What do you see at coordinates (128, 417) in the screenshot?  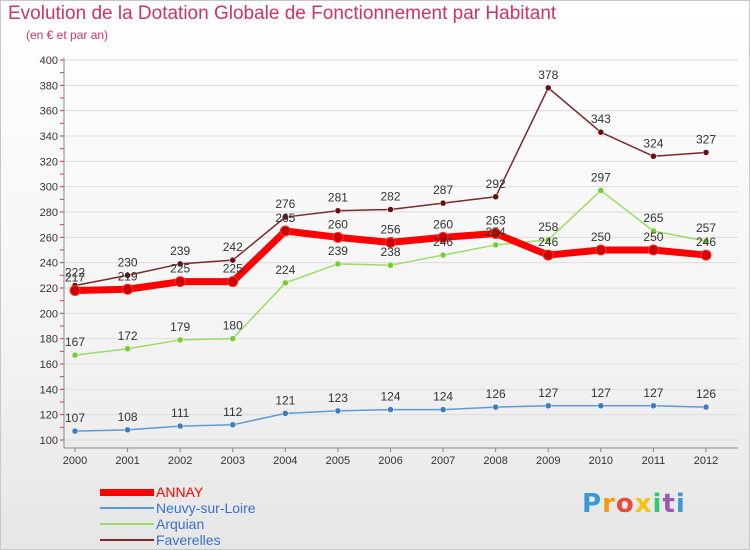 I see `data-label: 108` at bounding box center [128, 417].